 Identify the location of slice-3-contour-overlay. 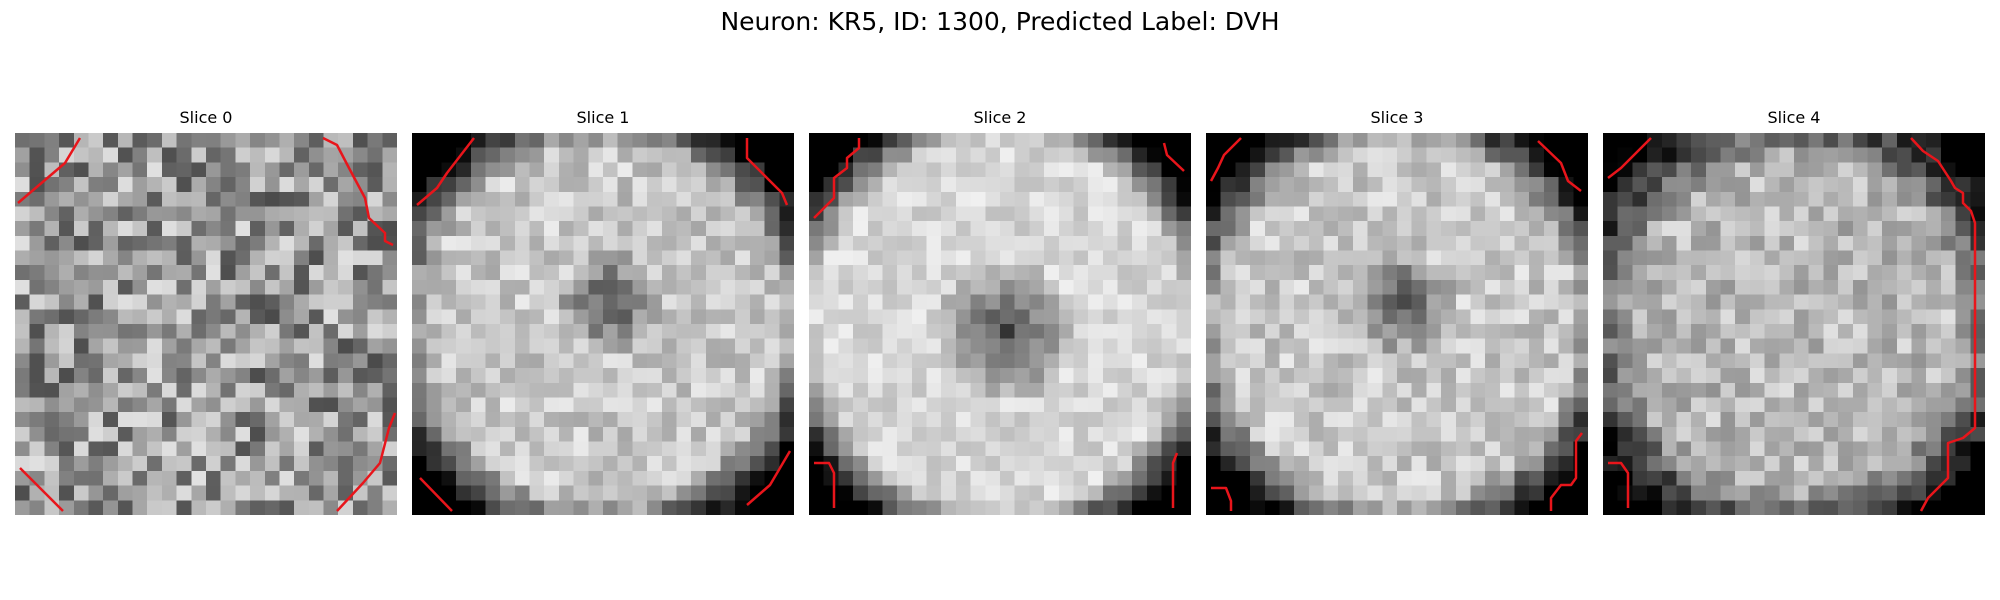
(1396, 324).